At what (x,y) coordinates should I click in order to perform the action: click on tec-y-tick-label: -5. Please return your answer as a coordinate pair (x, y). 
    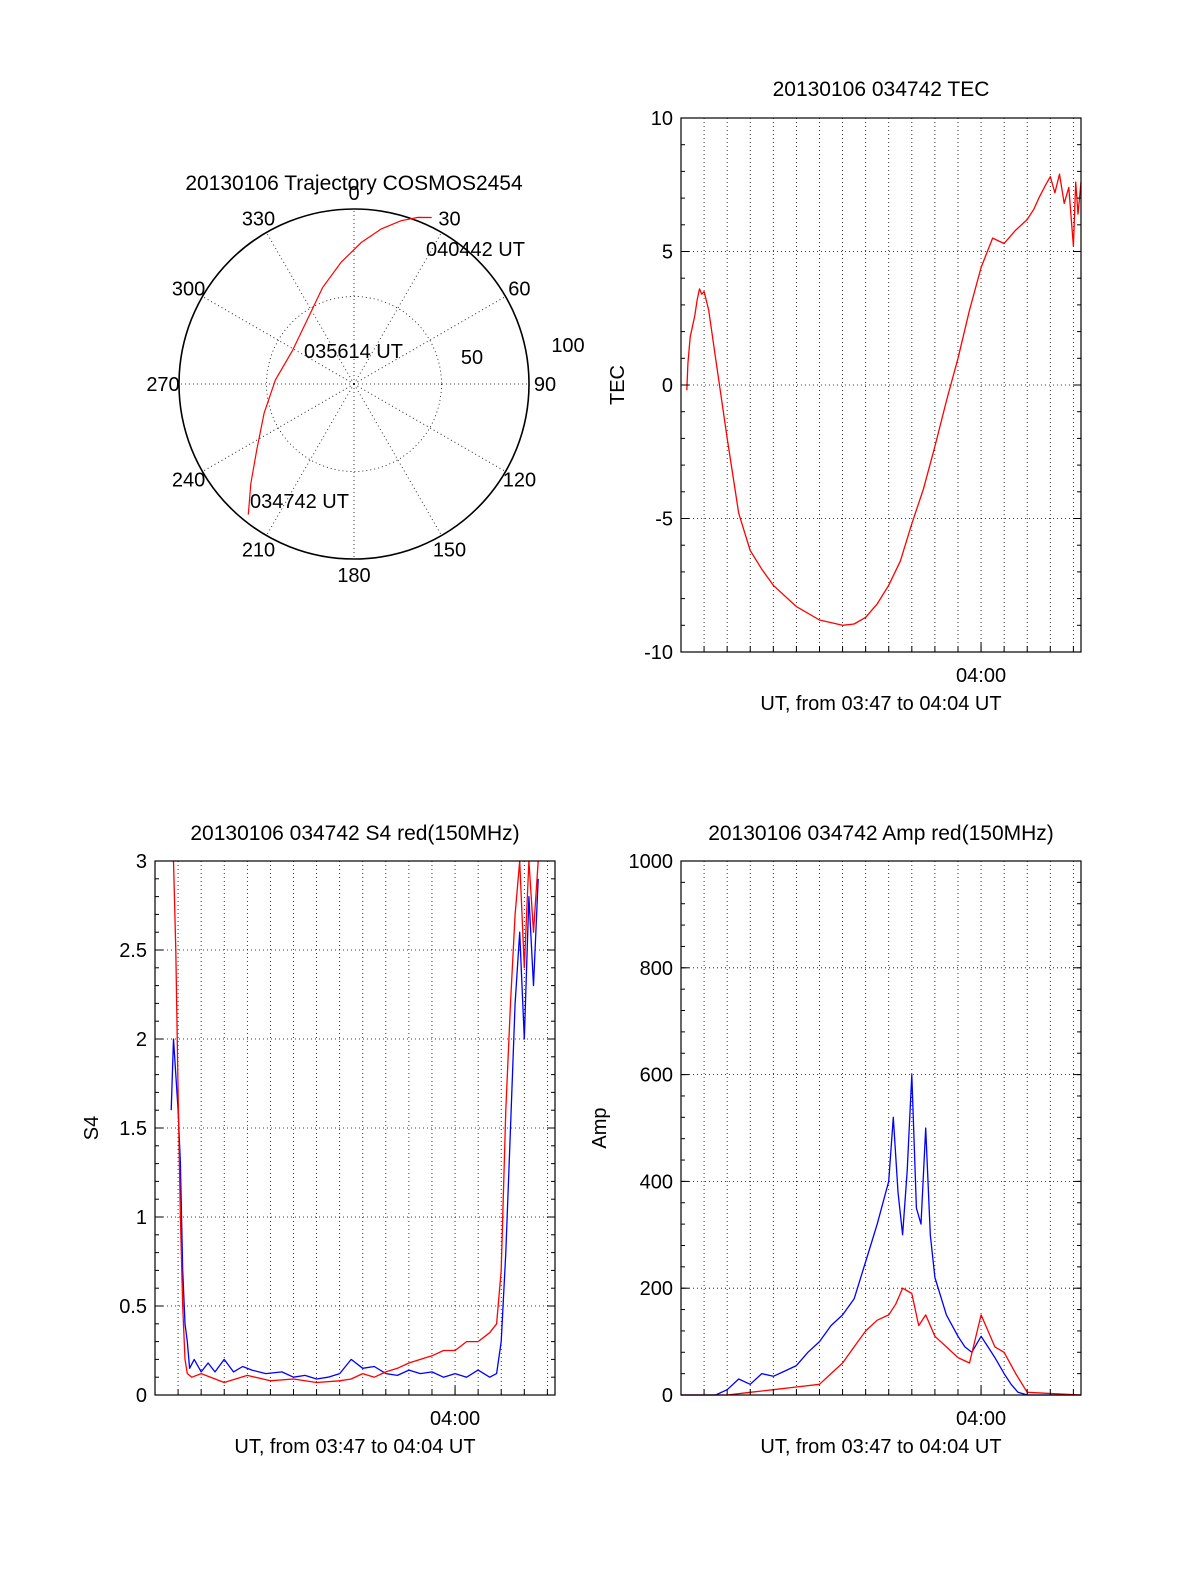
    Looking at the image, I should click on (664, 520).